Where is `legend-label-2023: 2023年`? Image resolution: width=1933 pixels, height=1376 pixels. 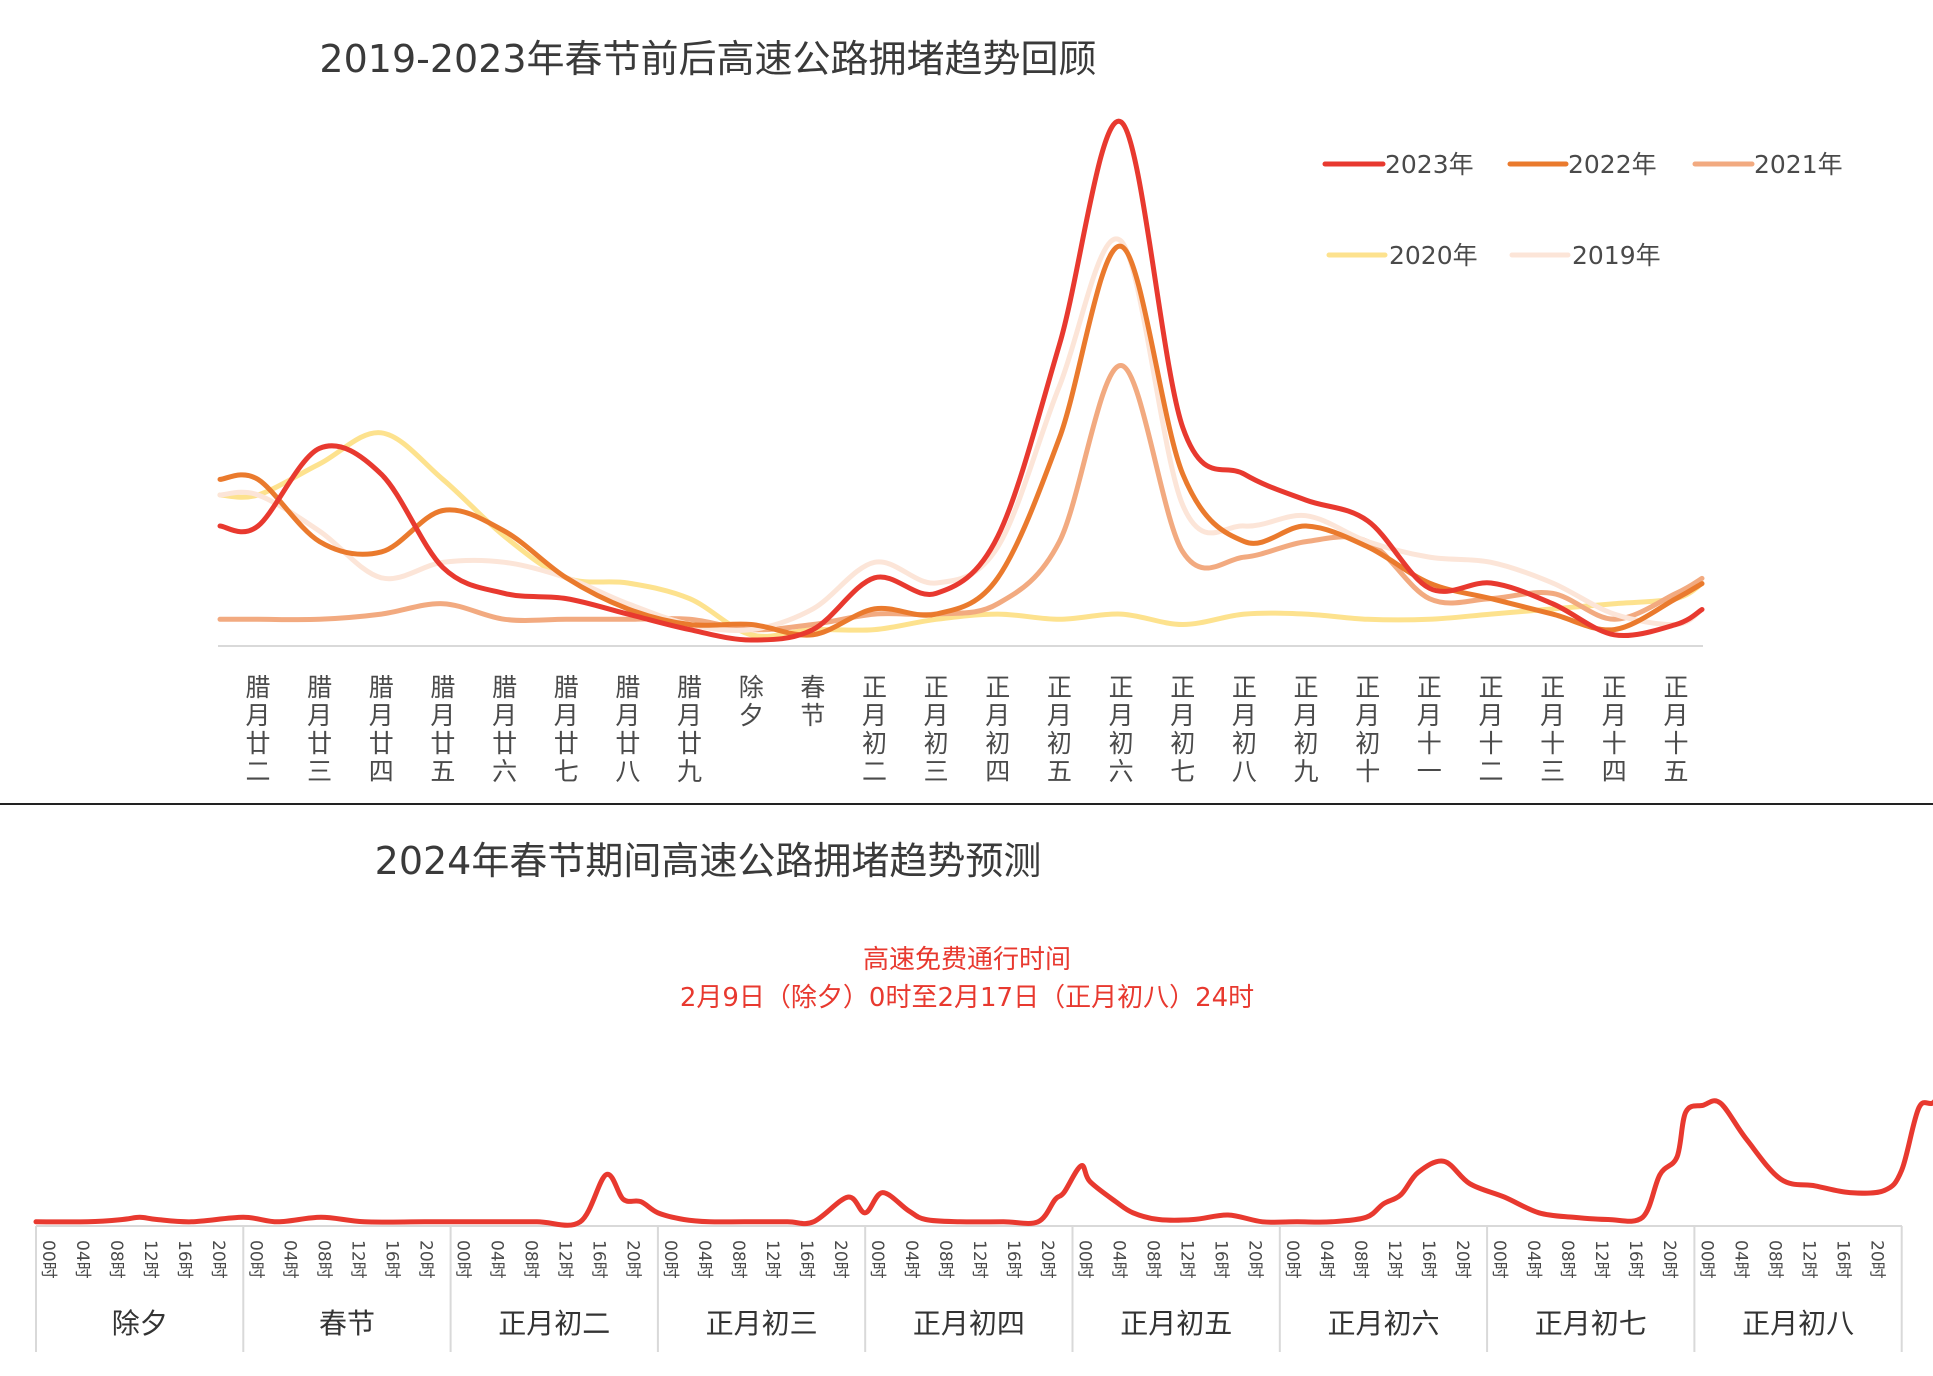
legend-label-2023: 2023年 is located at coordinates (1429, 164).